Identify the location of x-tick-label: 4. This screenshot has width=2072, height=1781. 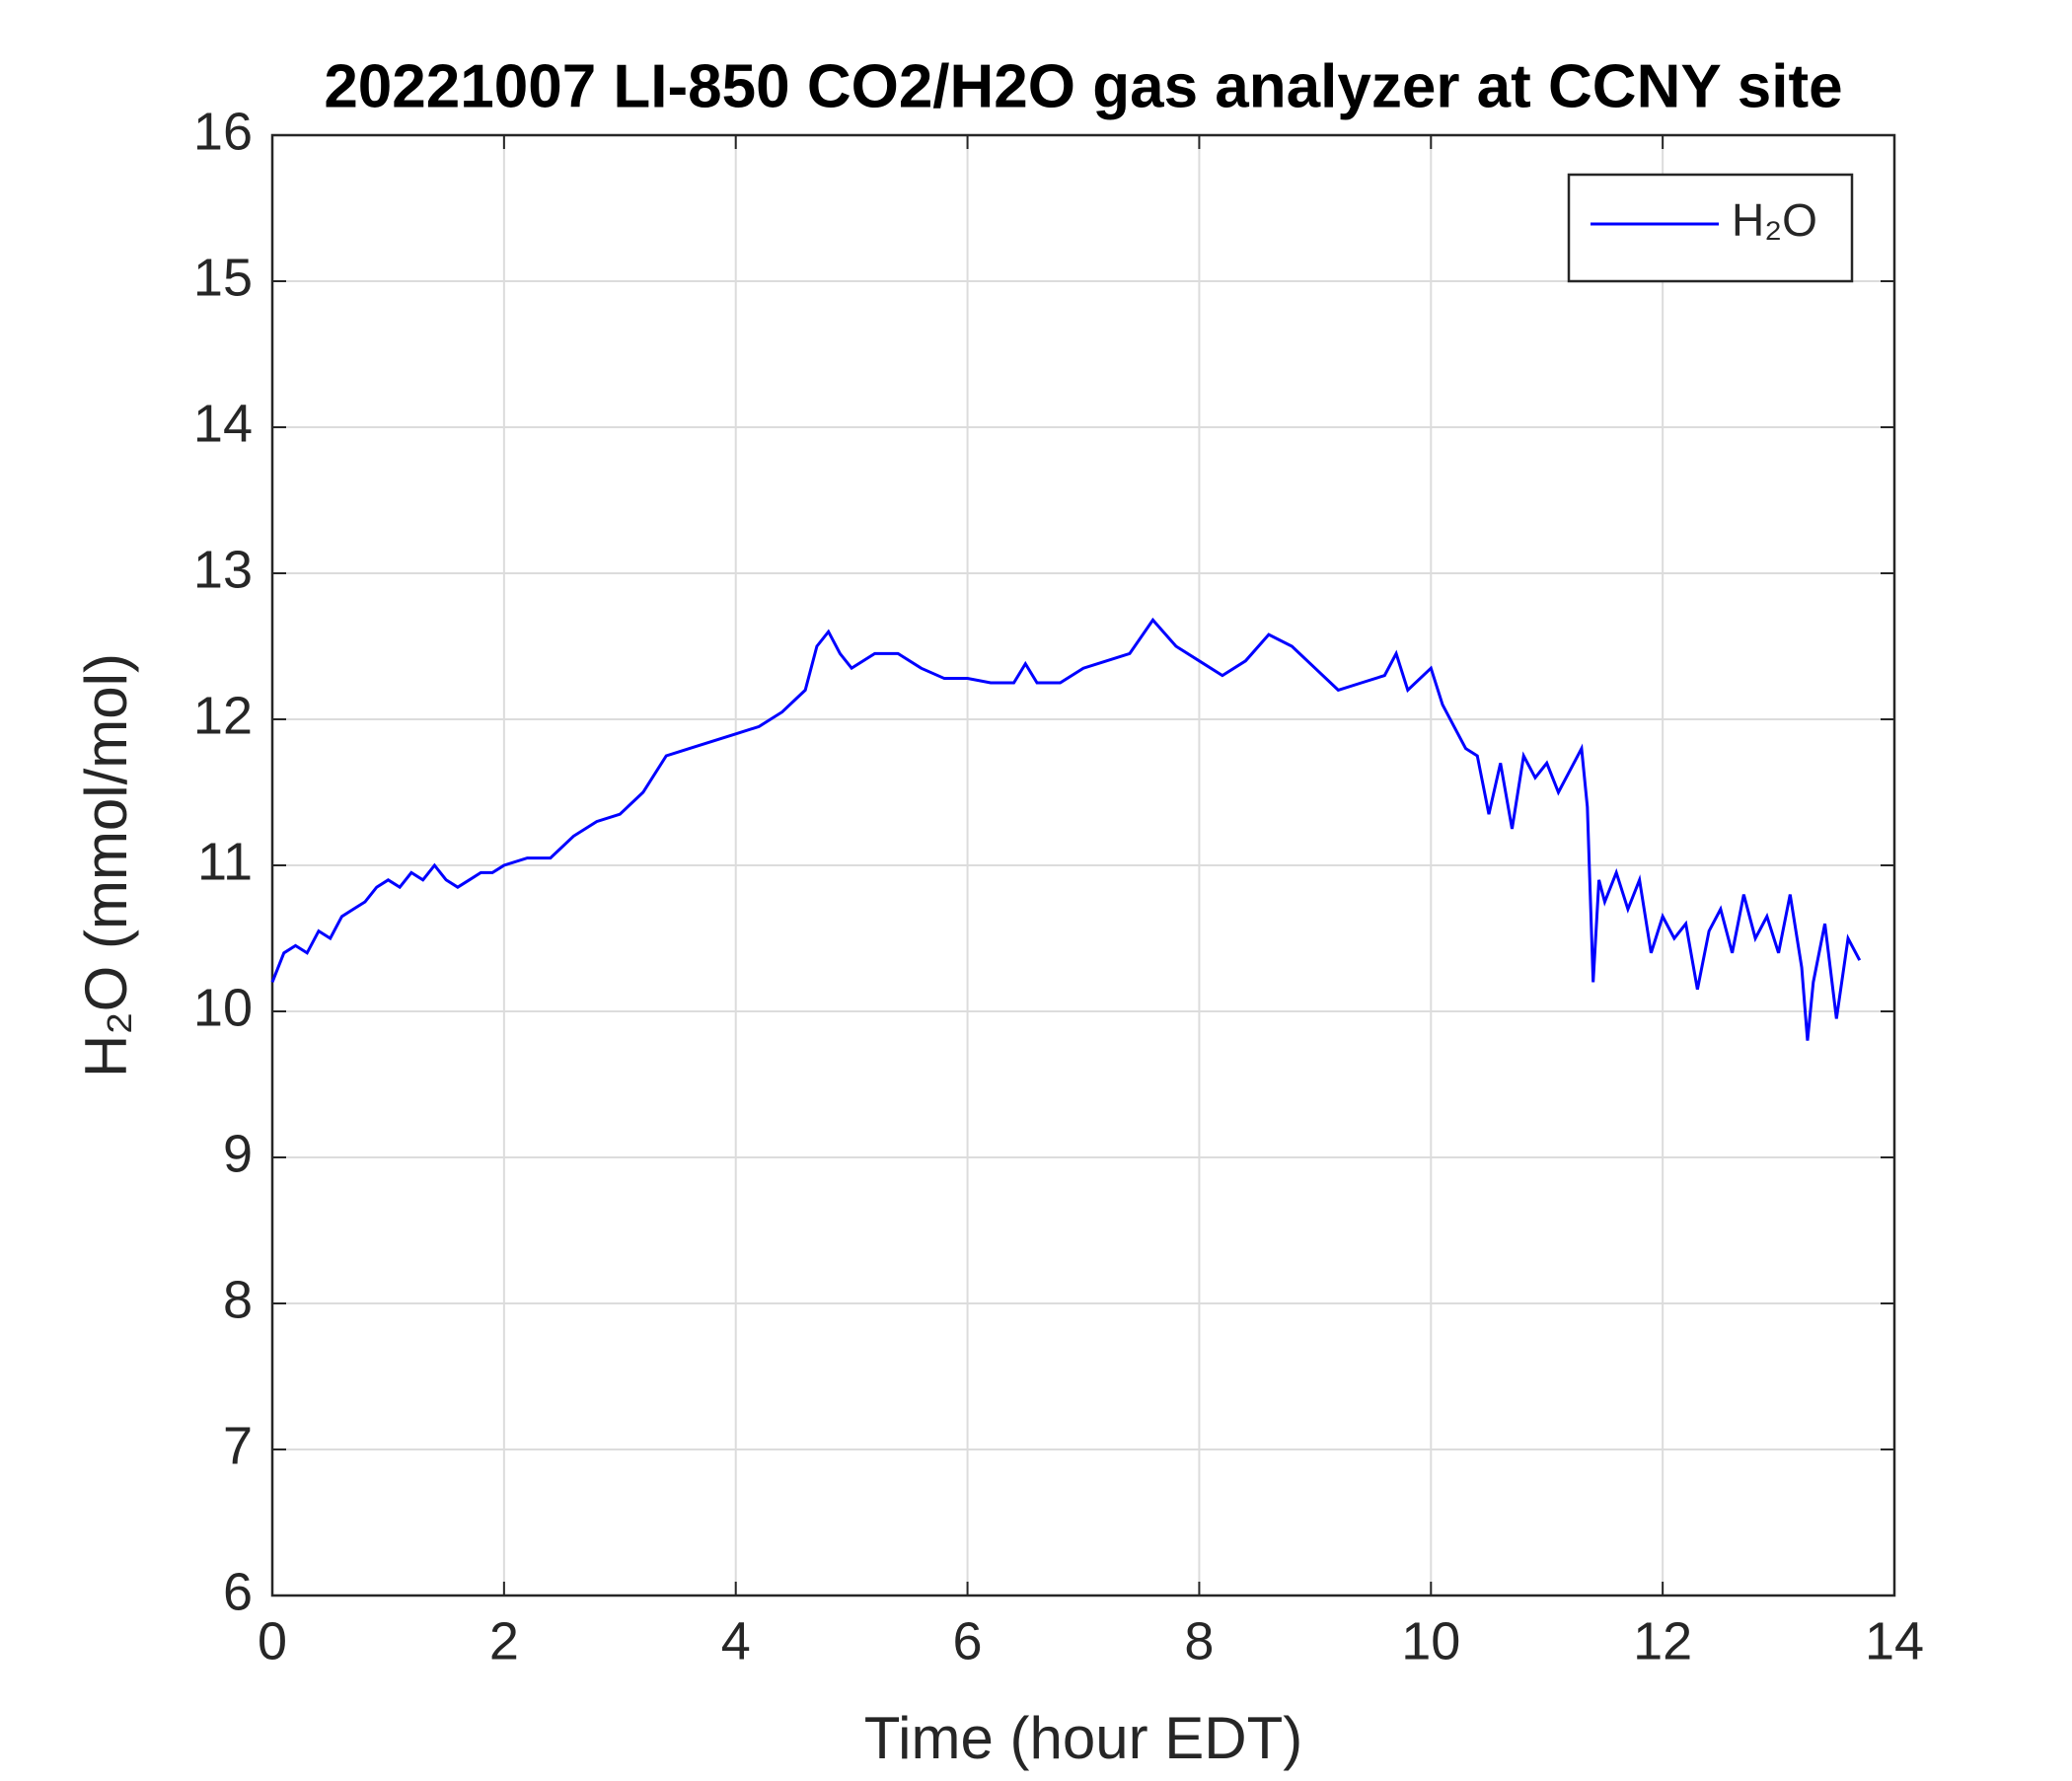
(736, 1640).